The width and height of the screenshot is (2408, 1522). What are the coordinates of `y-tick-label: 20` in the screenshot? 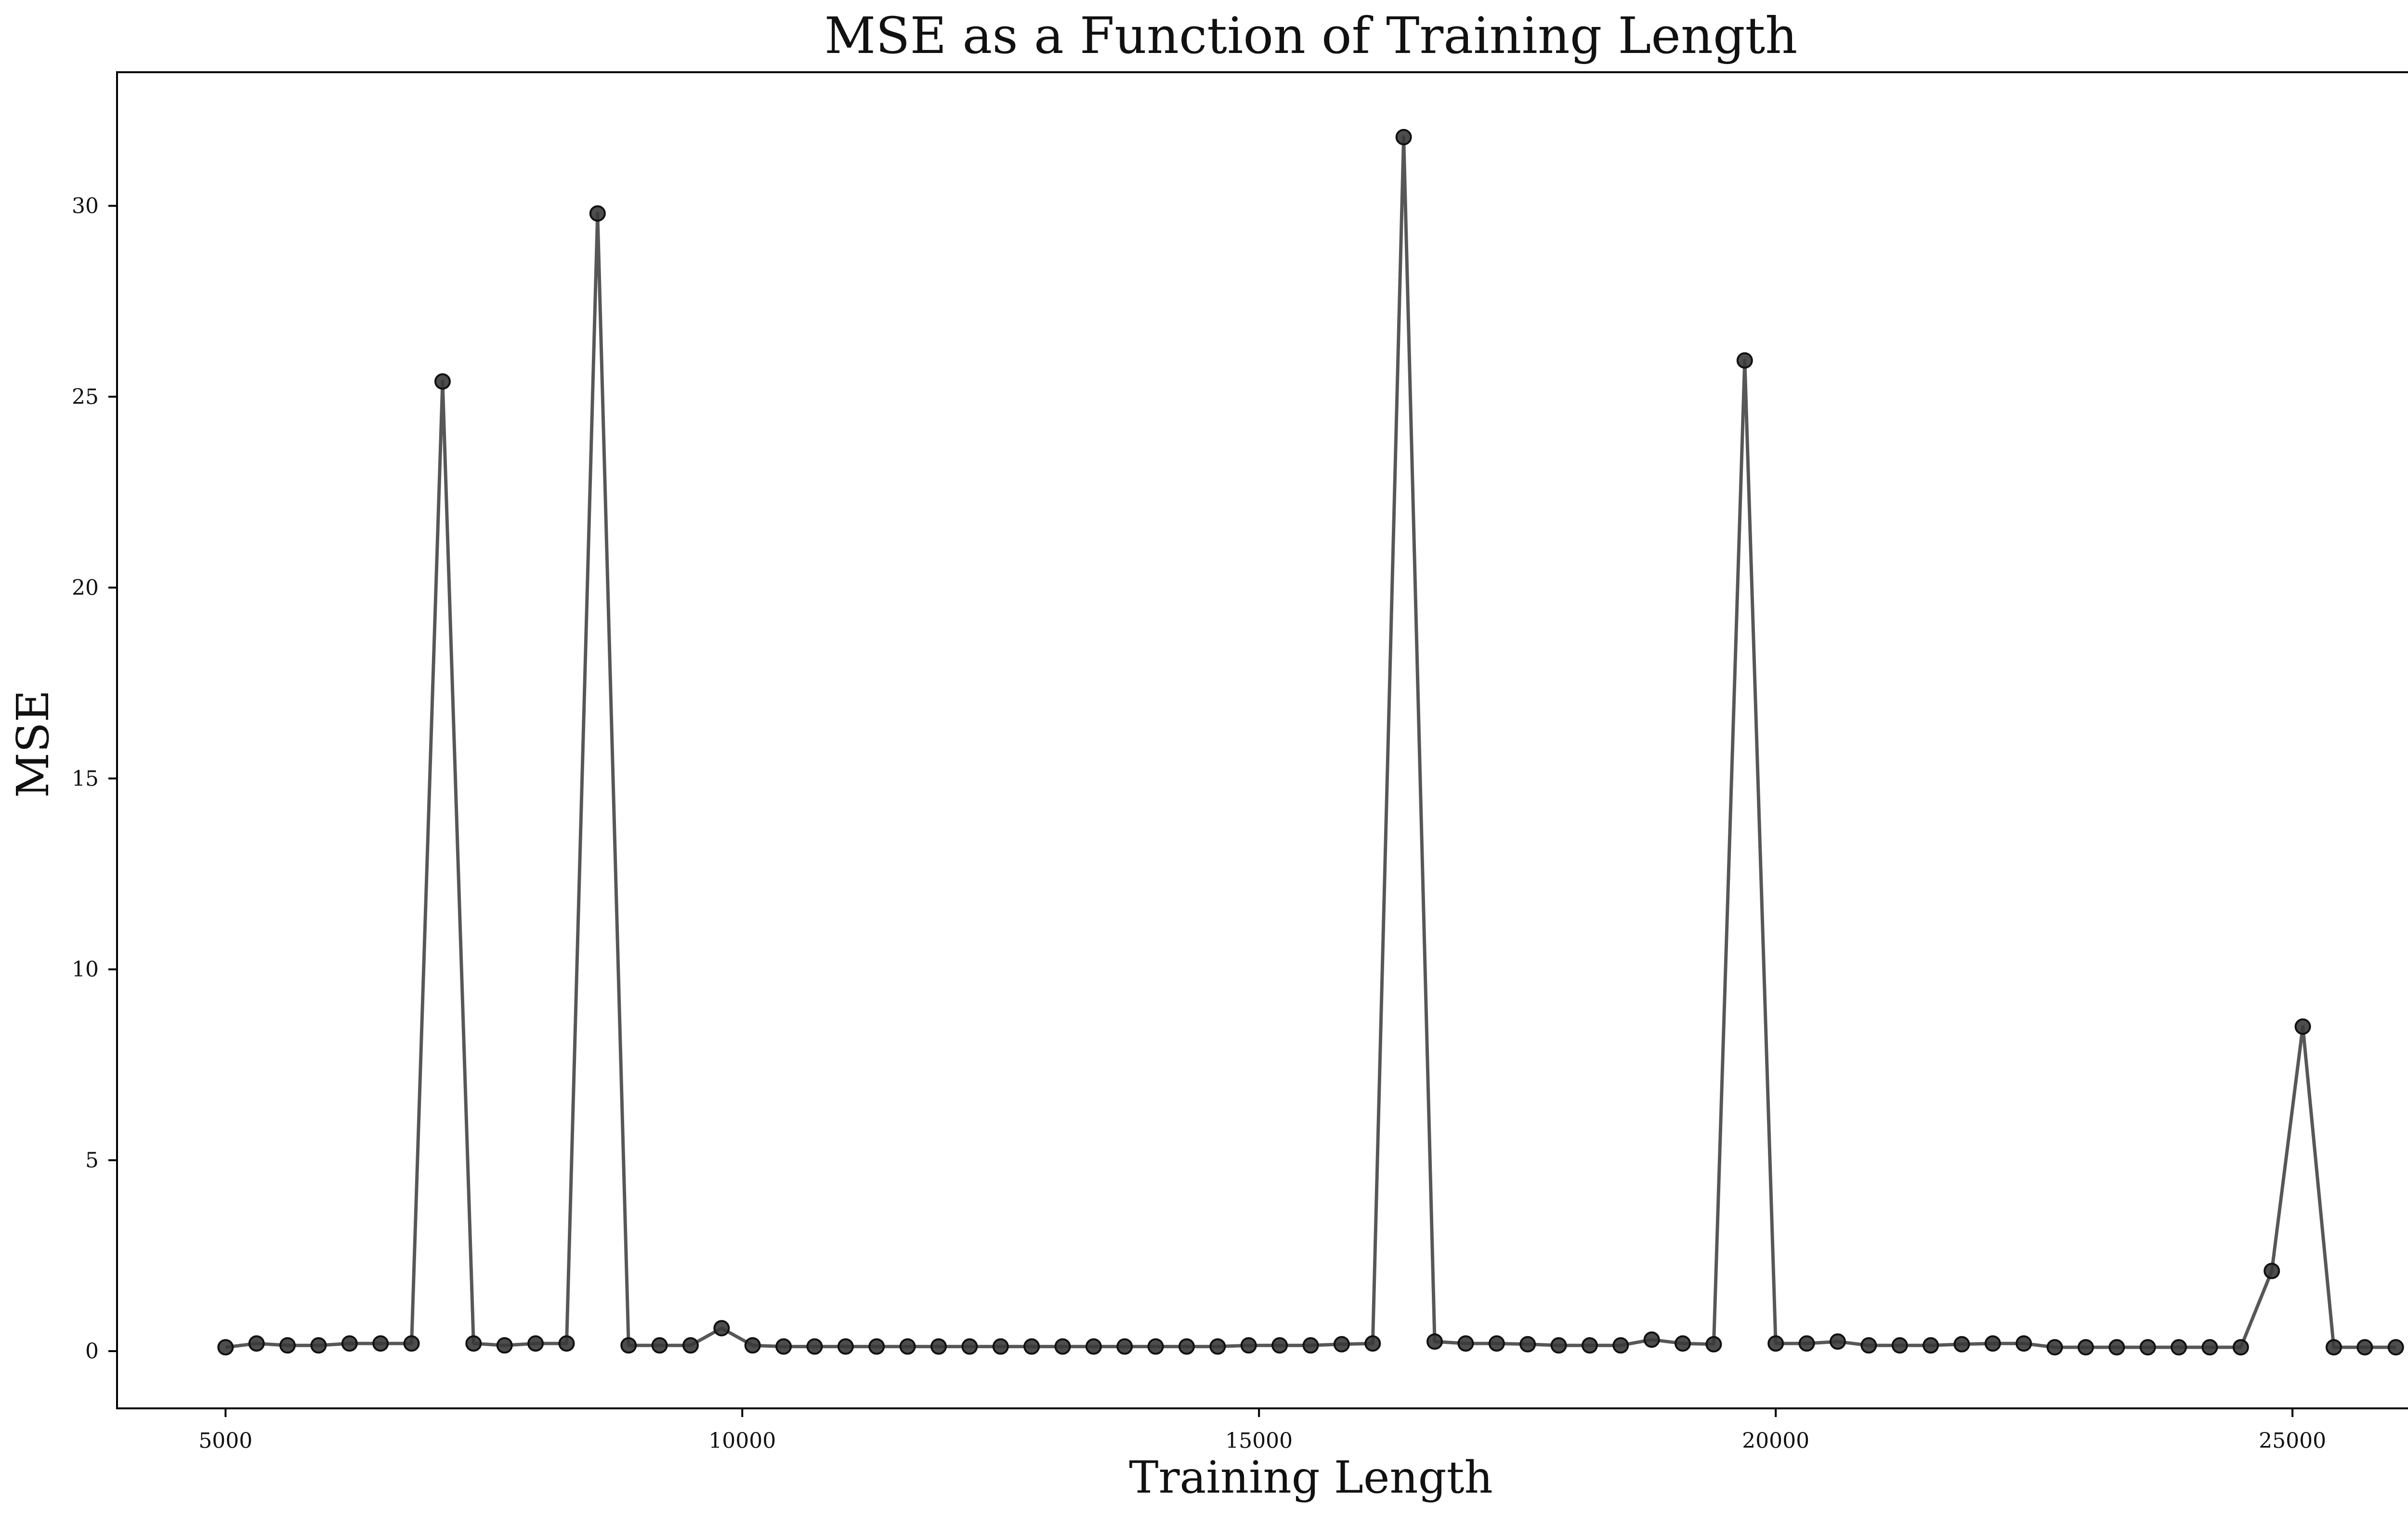 It's located at (85, 587).